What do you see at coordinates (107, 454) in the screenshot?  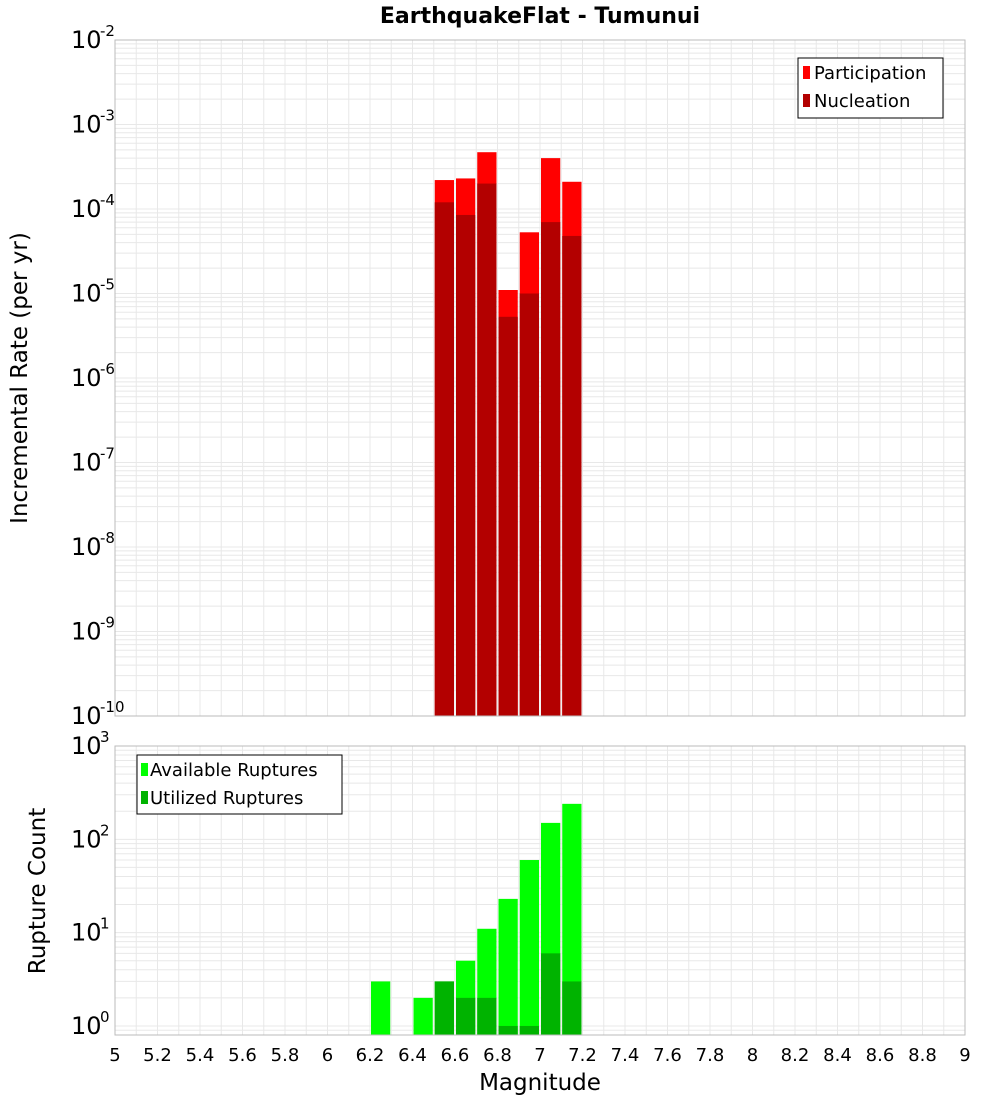 I see `y-tick-exponent: -7` at bounding box center [107, 454].